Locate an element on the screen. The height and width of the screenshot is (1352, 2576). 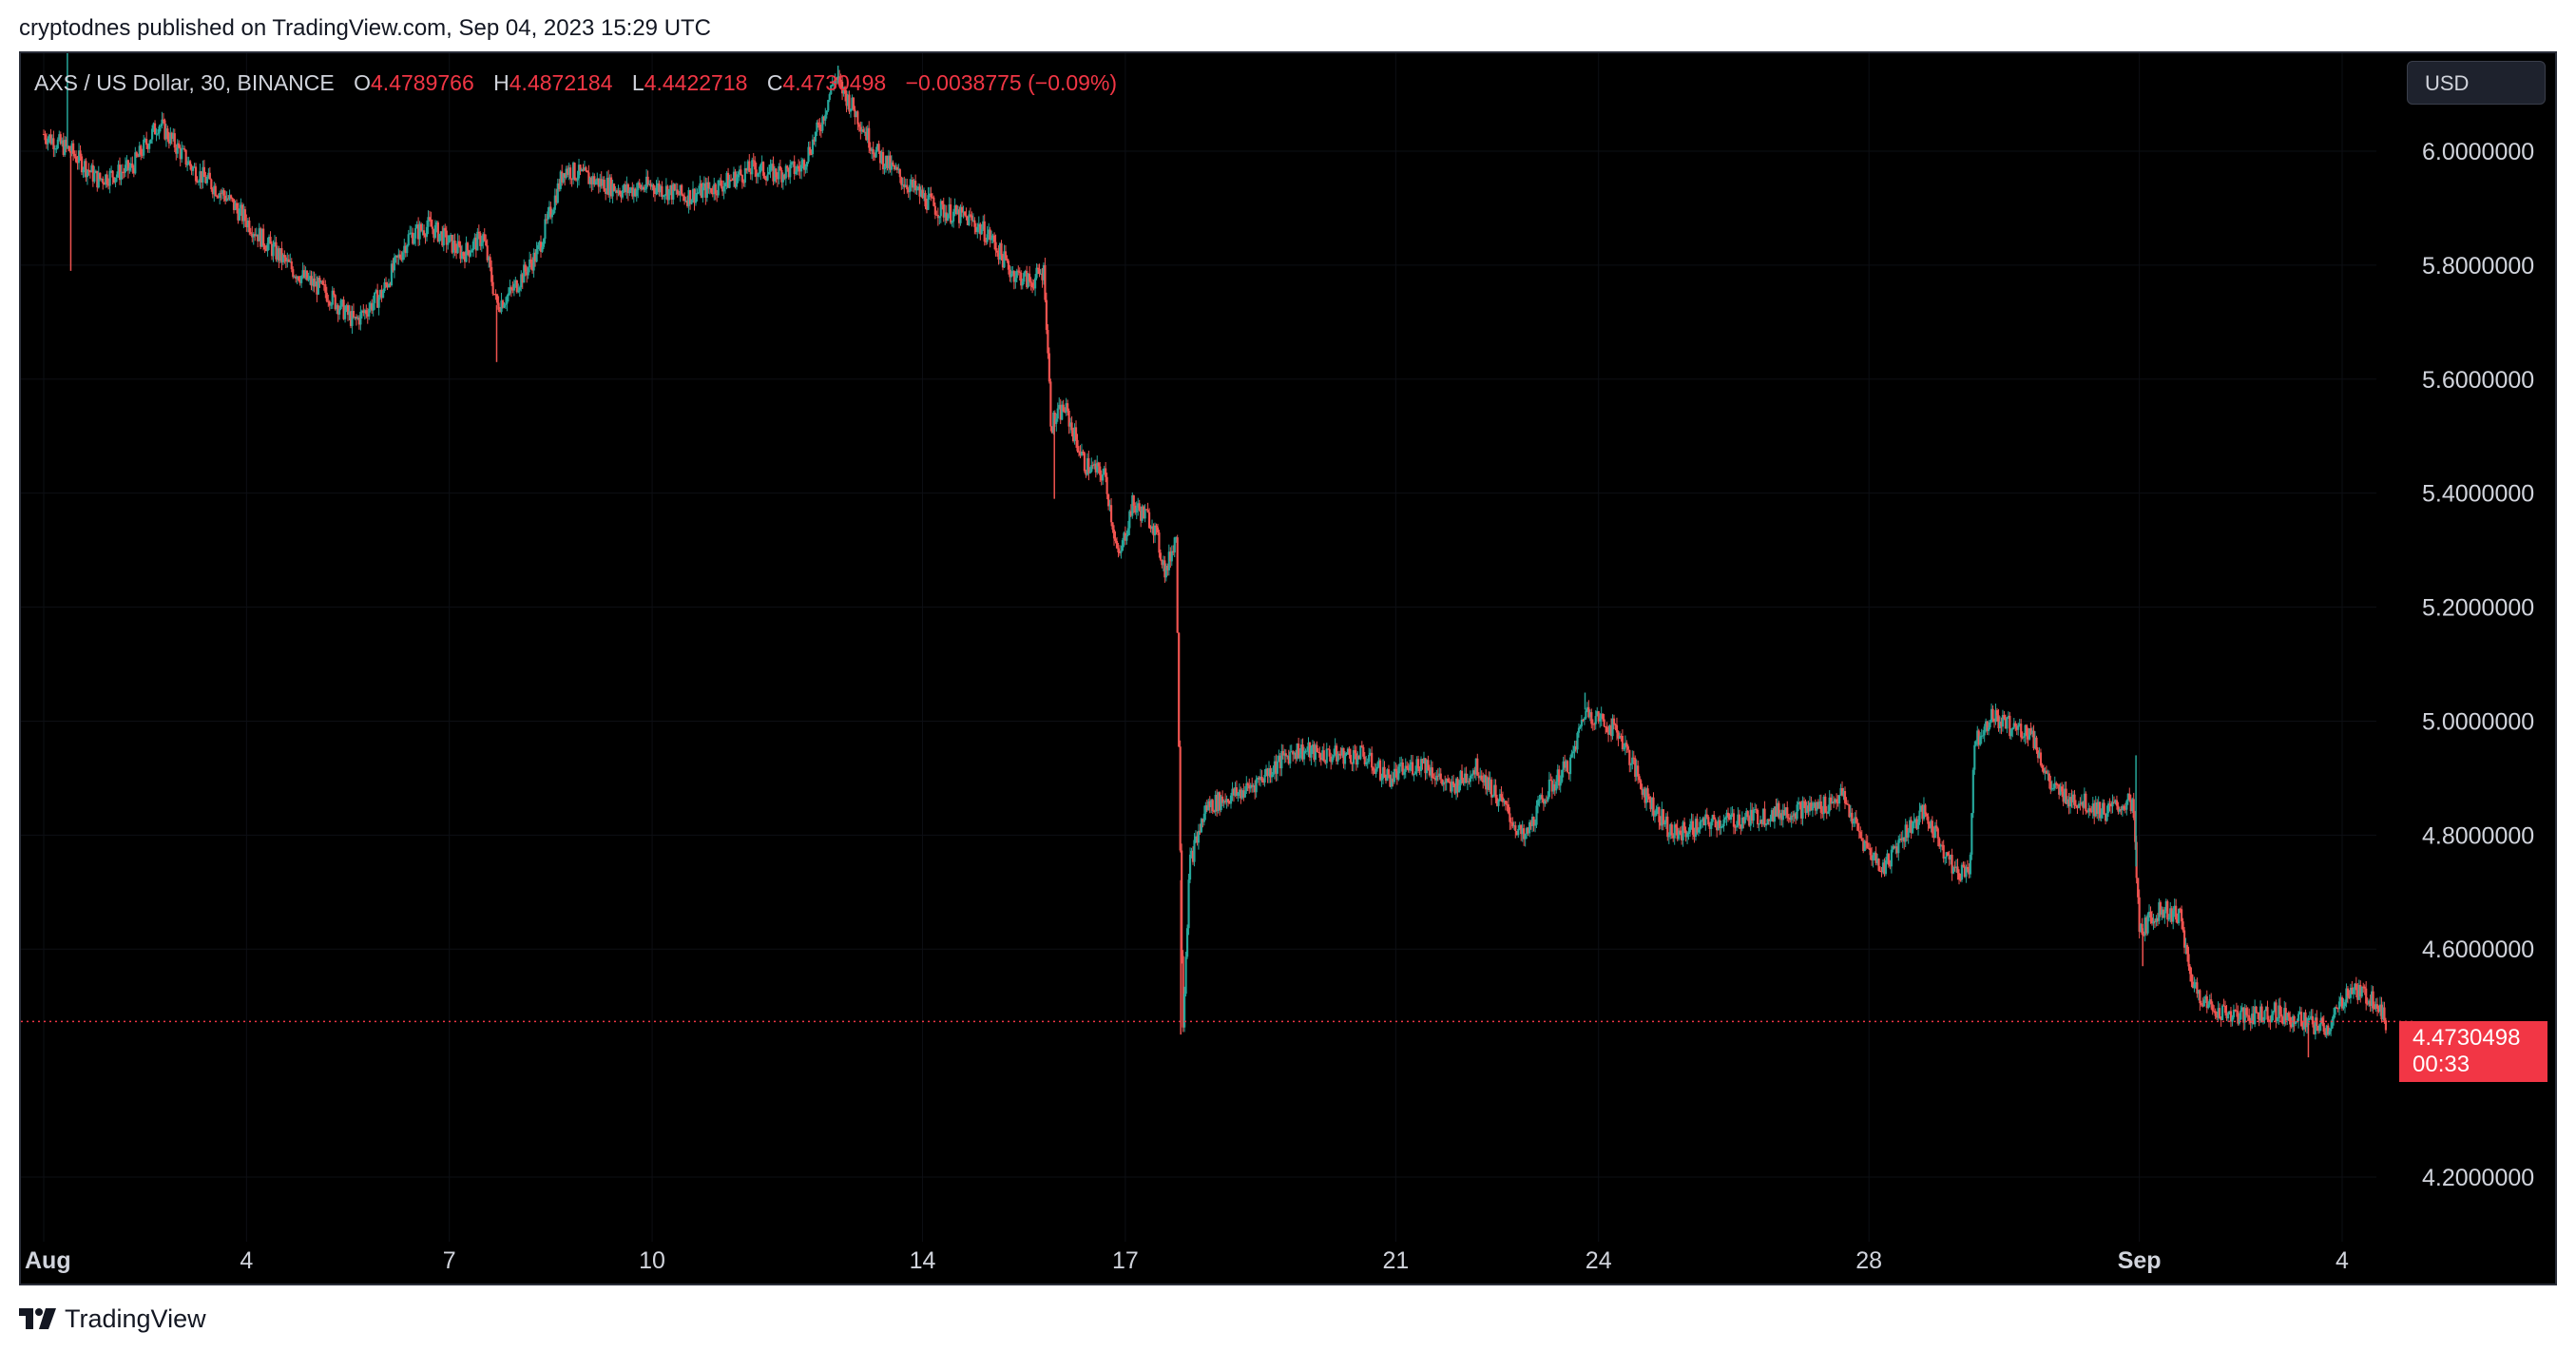
time-axis: Aug 4 7 10 14 17 21 24 28 Sep 4 is located at coordinates (1187, 1260).